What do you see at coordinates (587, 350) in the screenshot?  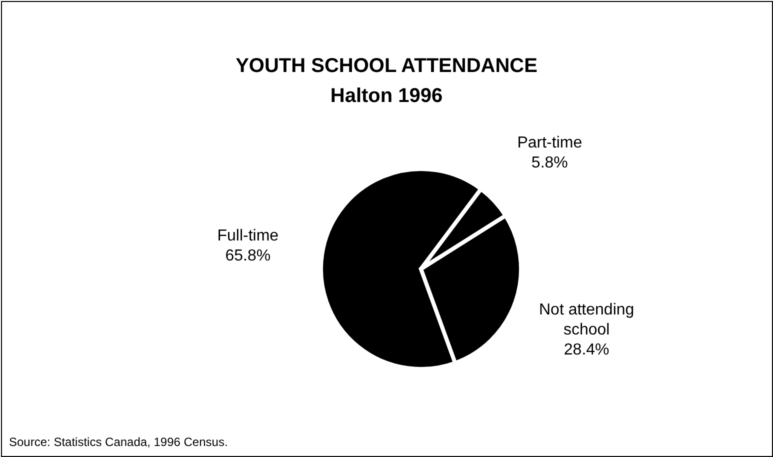 I see `data-label: 28.4%` at bounding box center [587, 350].